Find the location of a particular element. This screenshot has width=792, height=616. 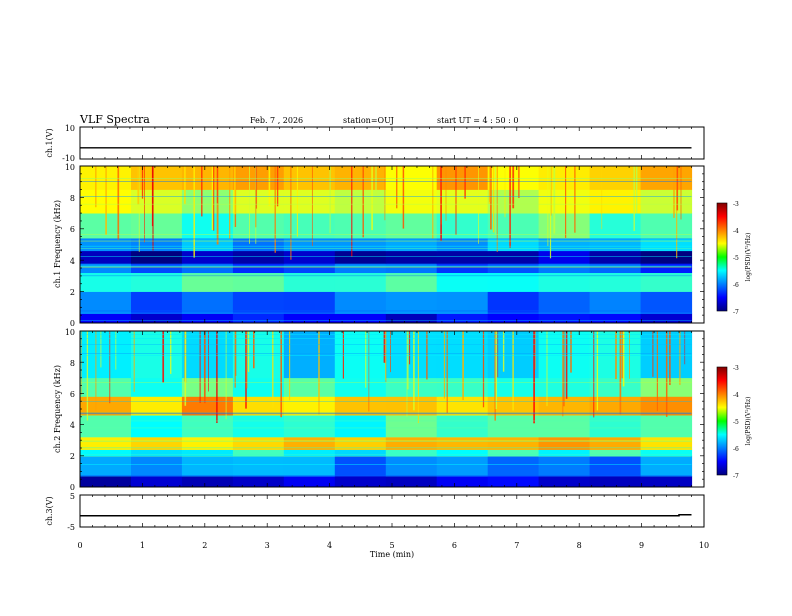

x-tick-label: 7 is located at coordinates (516, 545).